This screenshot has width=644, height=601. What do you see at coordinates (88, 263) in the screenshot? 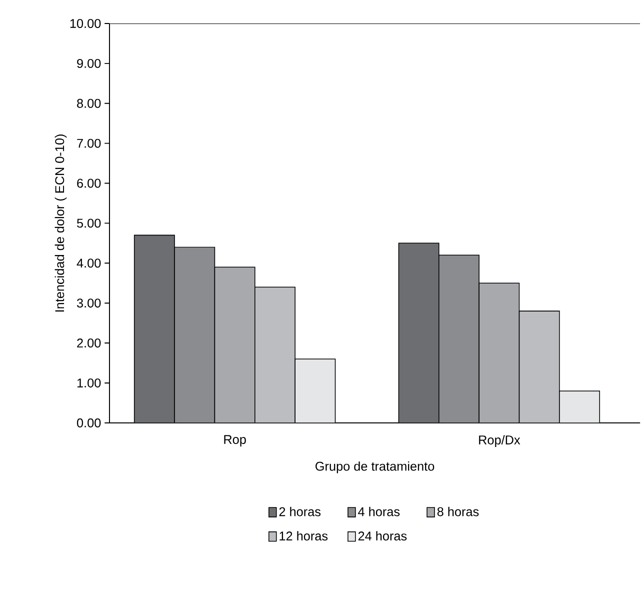
I see `y-tick-label: 4.00` at bounding box center [88, 263].